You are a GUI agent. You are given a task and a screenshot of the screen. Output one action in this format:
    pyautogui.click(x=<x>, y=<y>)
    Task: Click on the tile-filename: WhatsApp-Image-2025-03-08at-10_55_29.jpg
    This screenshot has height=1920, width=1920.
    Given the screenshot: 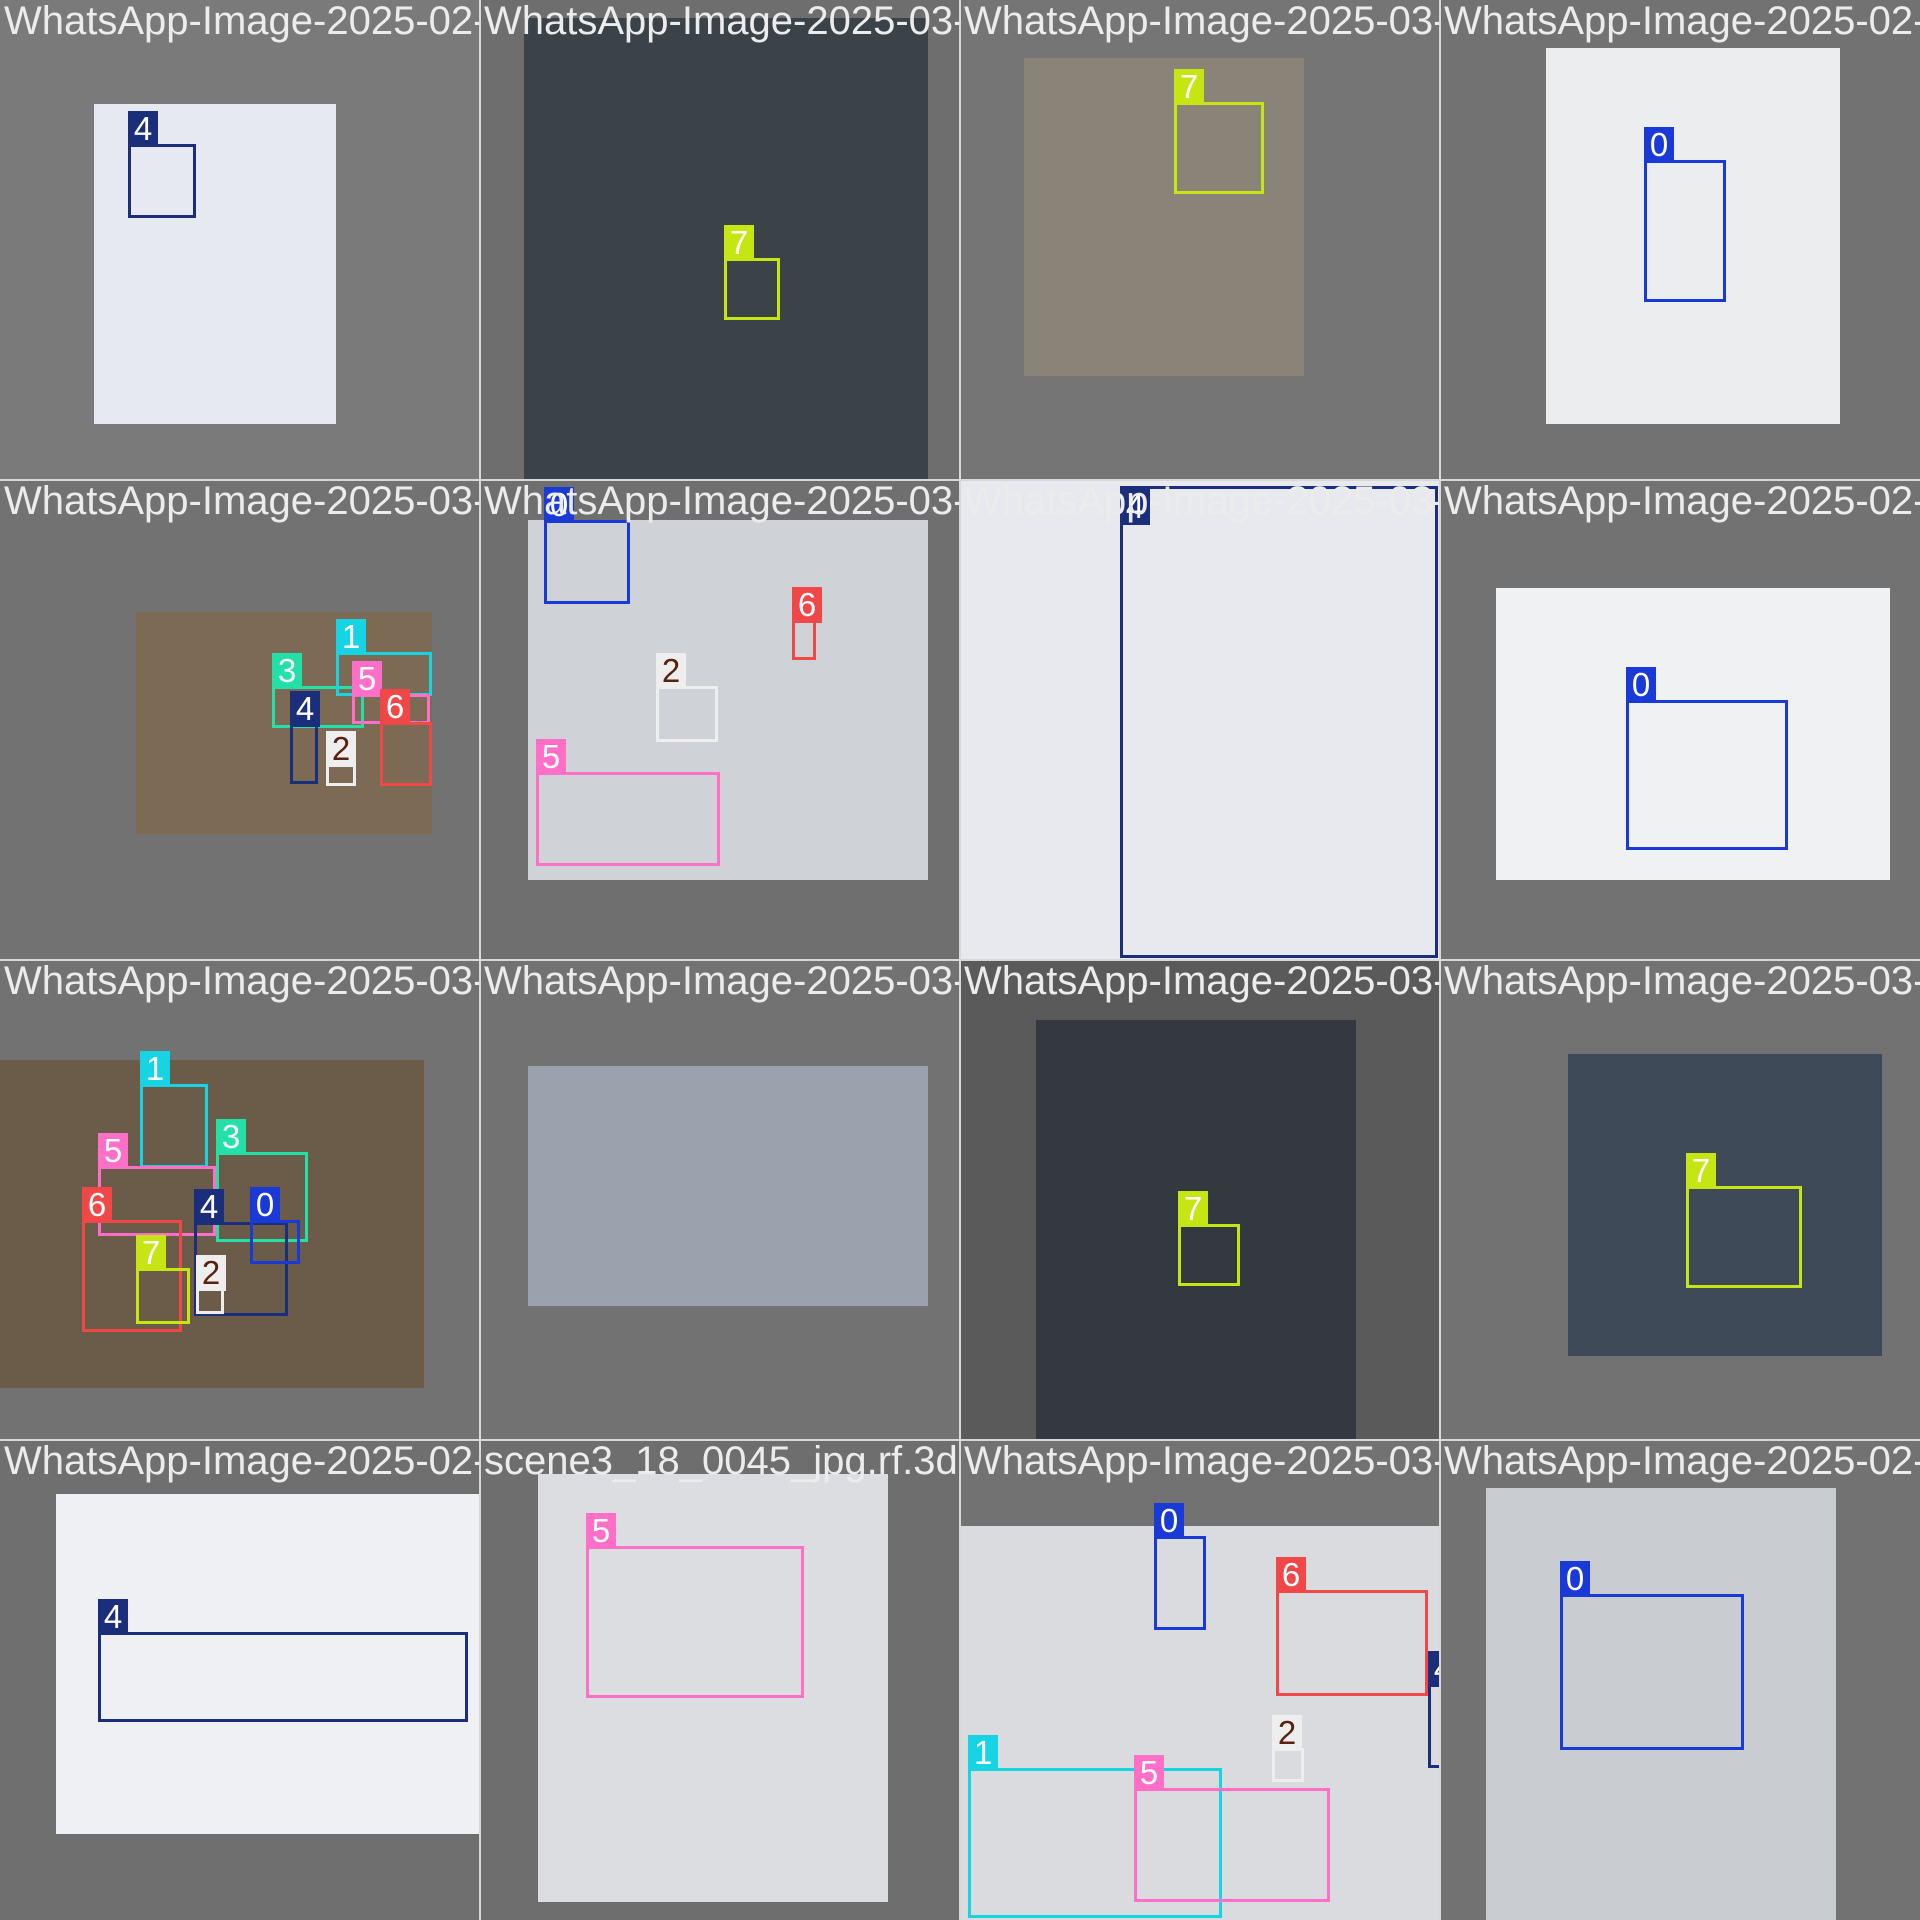 What is the action you would take?
    pyautogui.click(x=1202, y=1461)
    